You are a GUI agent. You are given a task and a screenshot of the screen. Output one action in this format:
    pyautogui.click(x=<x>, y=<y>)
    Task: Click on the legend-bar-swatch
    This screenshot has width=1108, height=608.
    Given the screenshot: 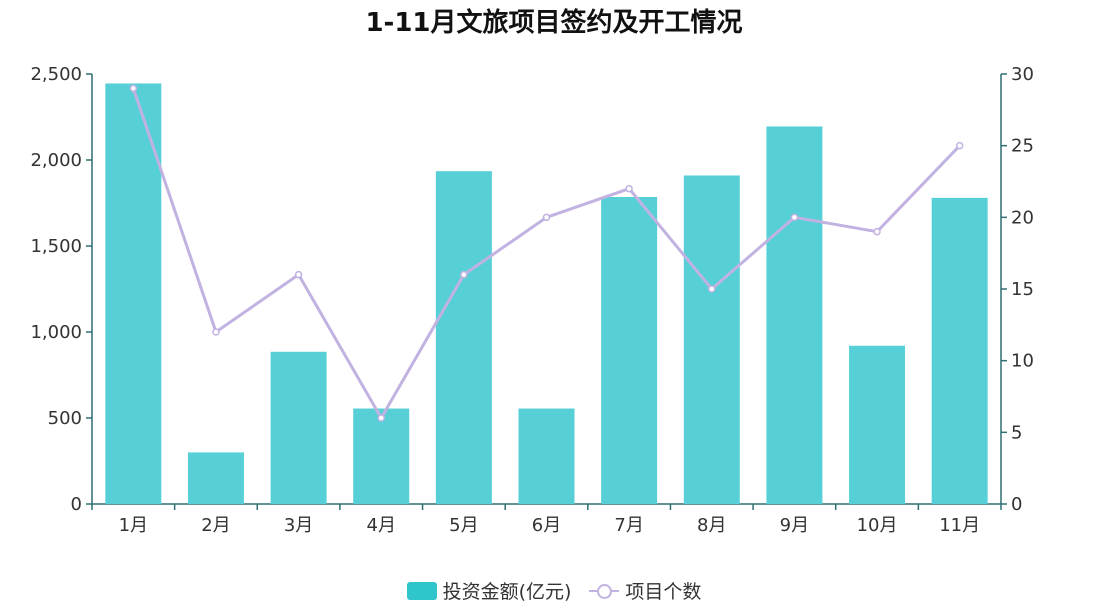 What is the action you would take?
    pyautogui.click(x=421, y=590)
    